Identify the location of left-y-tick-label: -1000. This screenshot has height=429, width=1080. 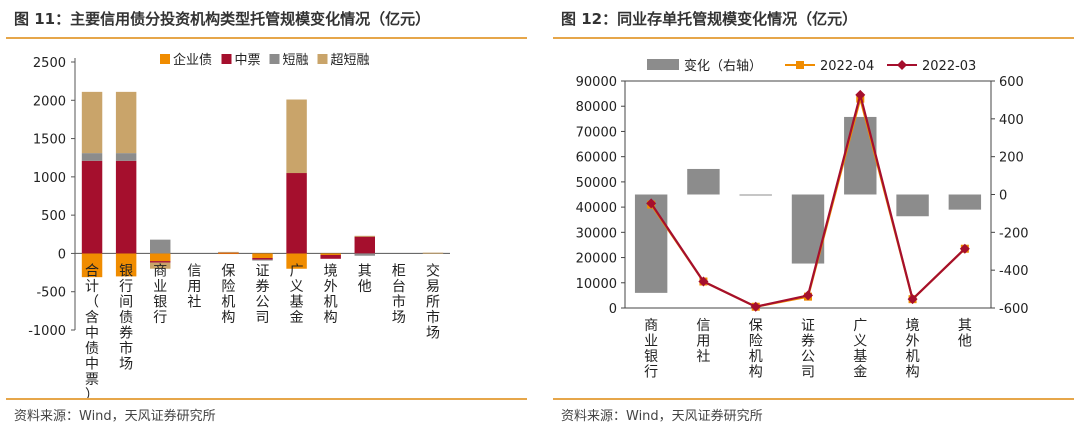
(47, 331).